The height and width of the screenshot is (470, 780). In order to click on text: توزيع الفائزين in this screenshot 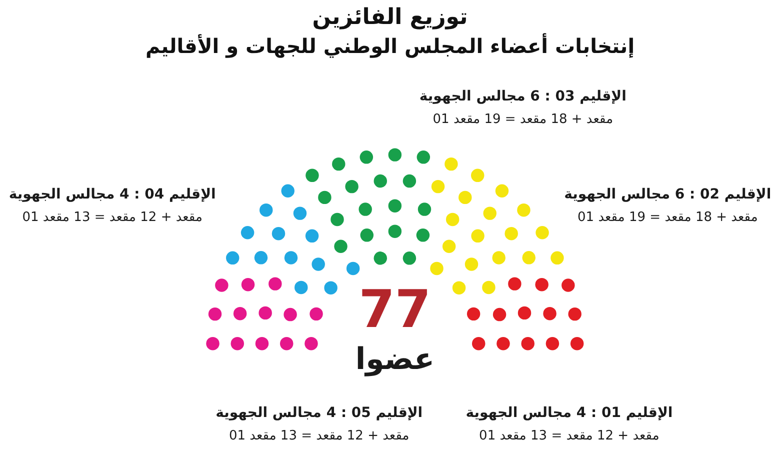, I will do `click(390, 17)`.